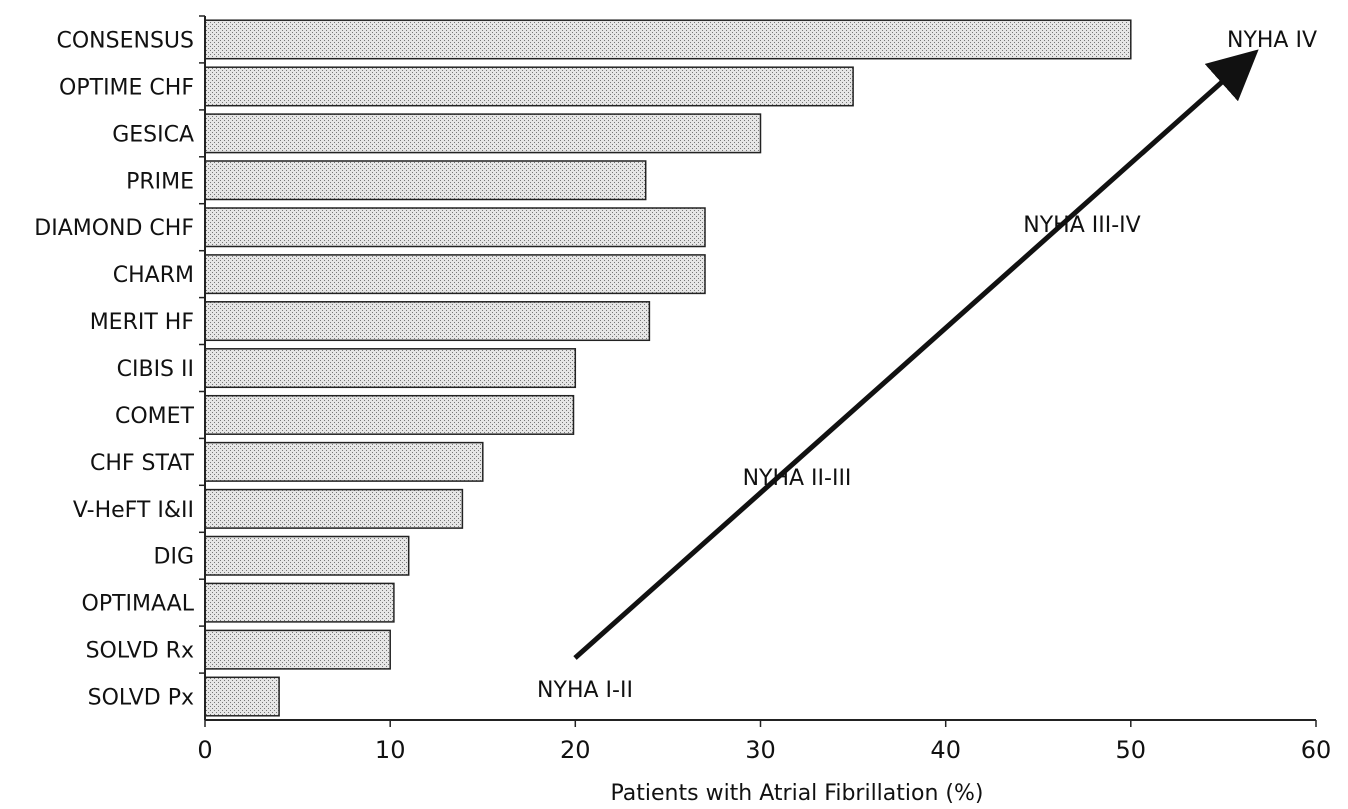  I want to click on x-tick-label: 20, so click(575, 750).